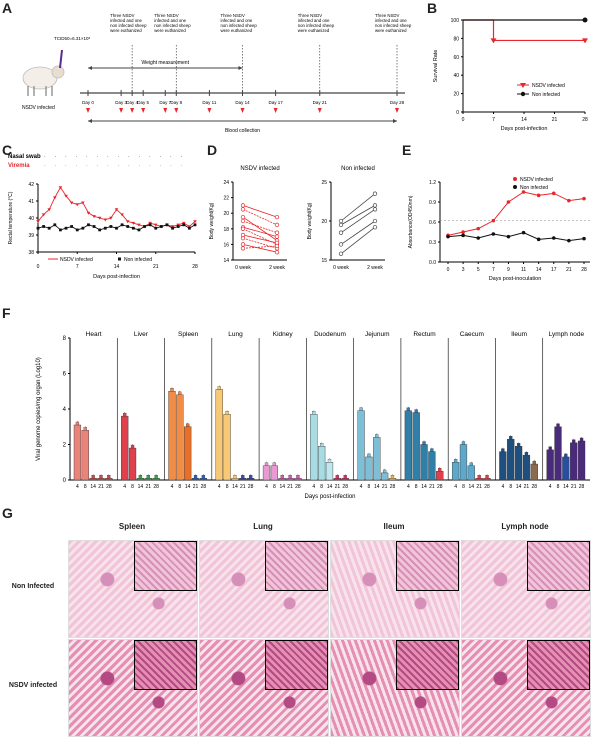  Describe the element at coordinates (219, 487) in the screenshot. I see `f-xtick-label-3-0: 4` at that location.